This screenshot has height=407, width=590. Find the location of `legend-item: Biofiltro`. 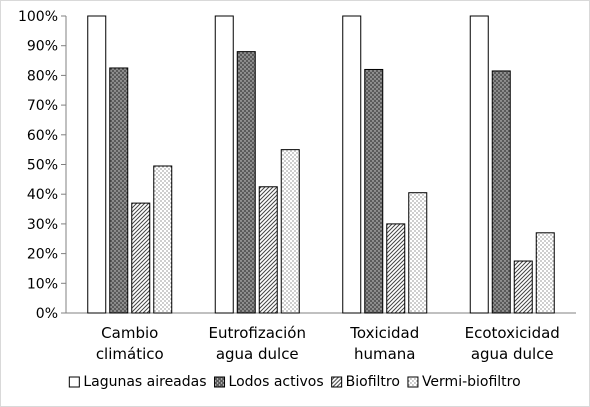

legend-item: Biofiltro is located at coordinates (365, 382).